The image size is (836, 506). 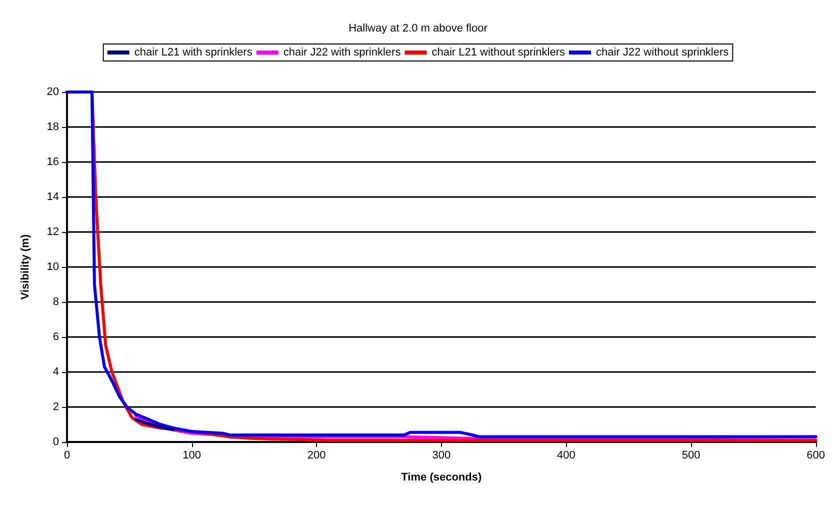 I want to click on y-tick-label: 0, so click(x=55, y=442).